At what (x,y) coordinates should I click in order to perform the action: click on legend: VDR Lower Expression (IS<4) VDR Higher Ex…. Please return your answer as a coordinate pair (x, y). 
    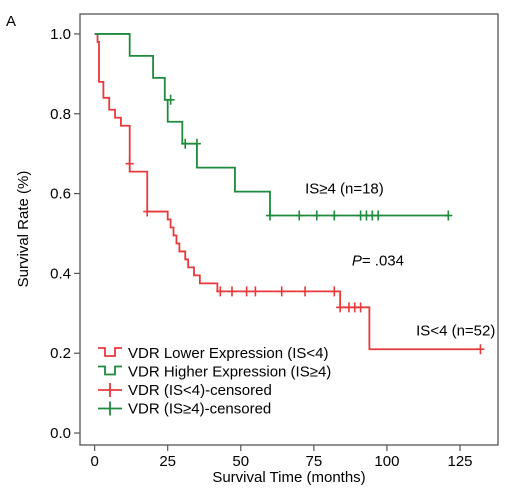
    Looking at the image, I should click on (214, 381).